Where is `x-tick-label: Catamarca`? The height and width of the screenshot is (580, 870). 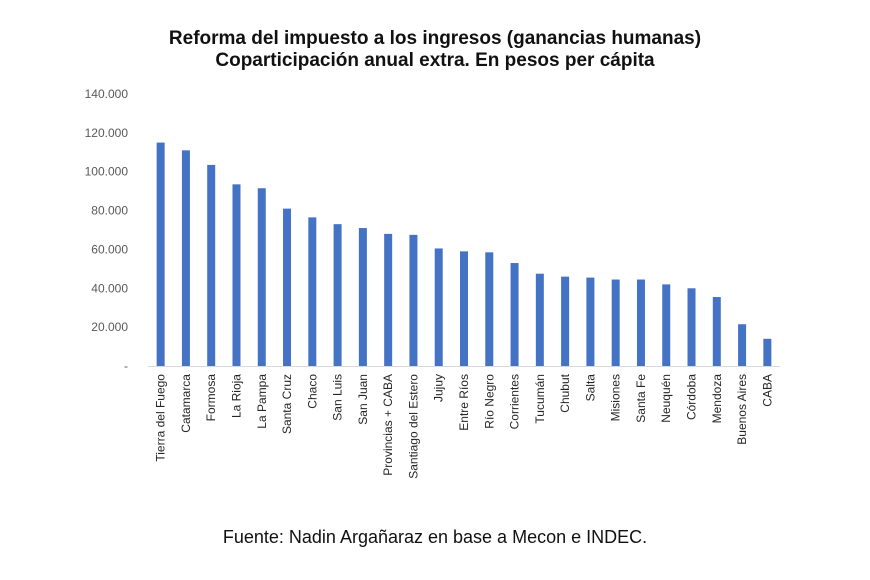 x-tick-label: Catamarca is located at coordinates (186, 403).